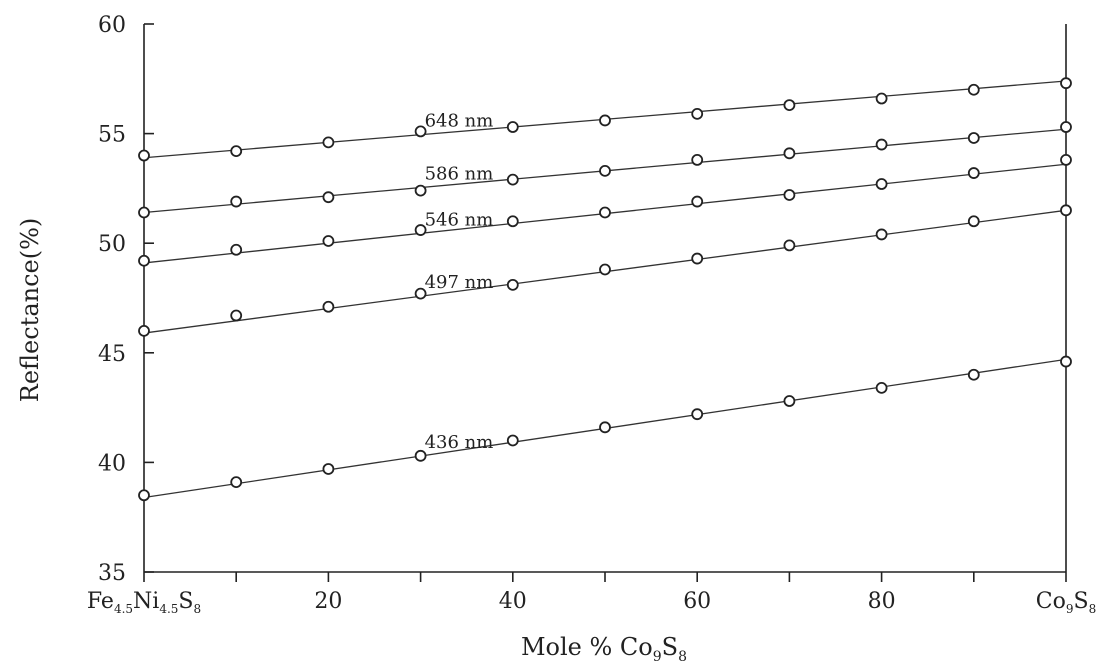  Describe the element at coordinates (513, 601) in the screenshot. I see `x-tick-label: 40` at that location.